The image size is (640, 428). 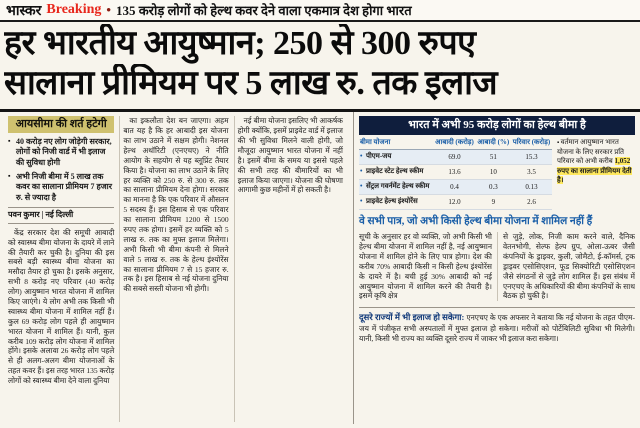 I want to click on column-header: परिवार (करोड़), so click(x=531, y=143).